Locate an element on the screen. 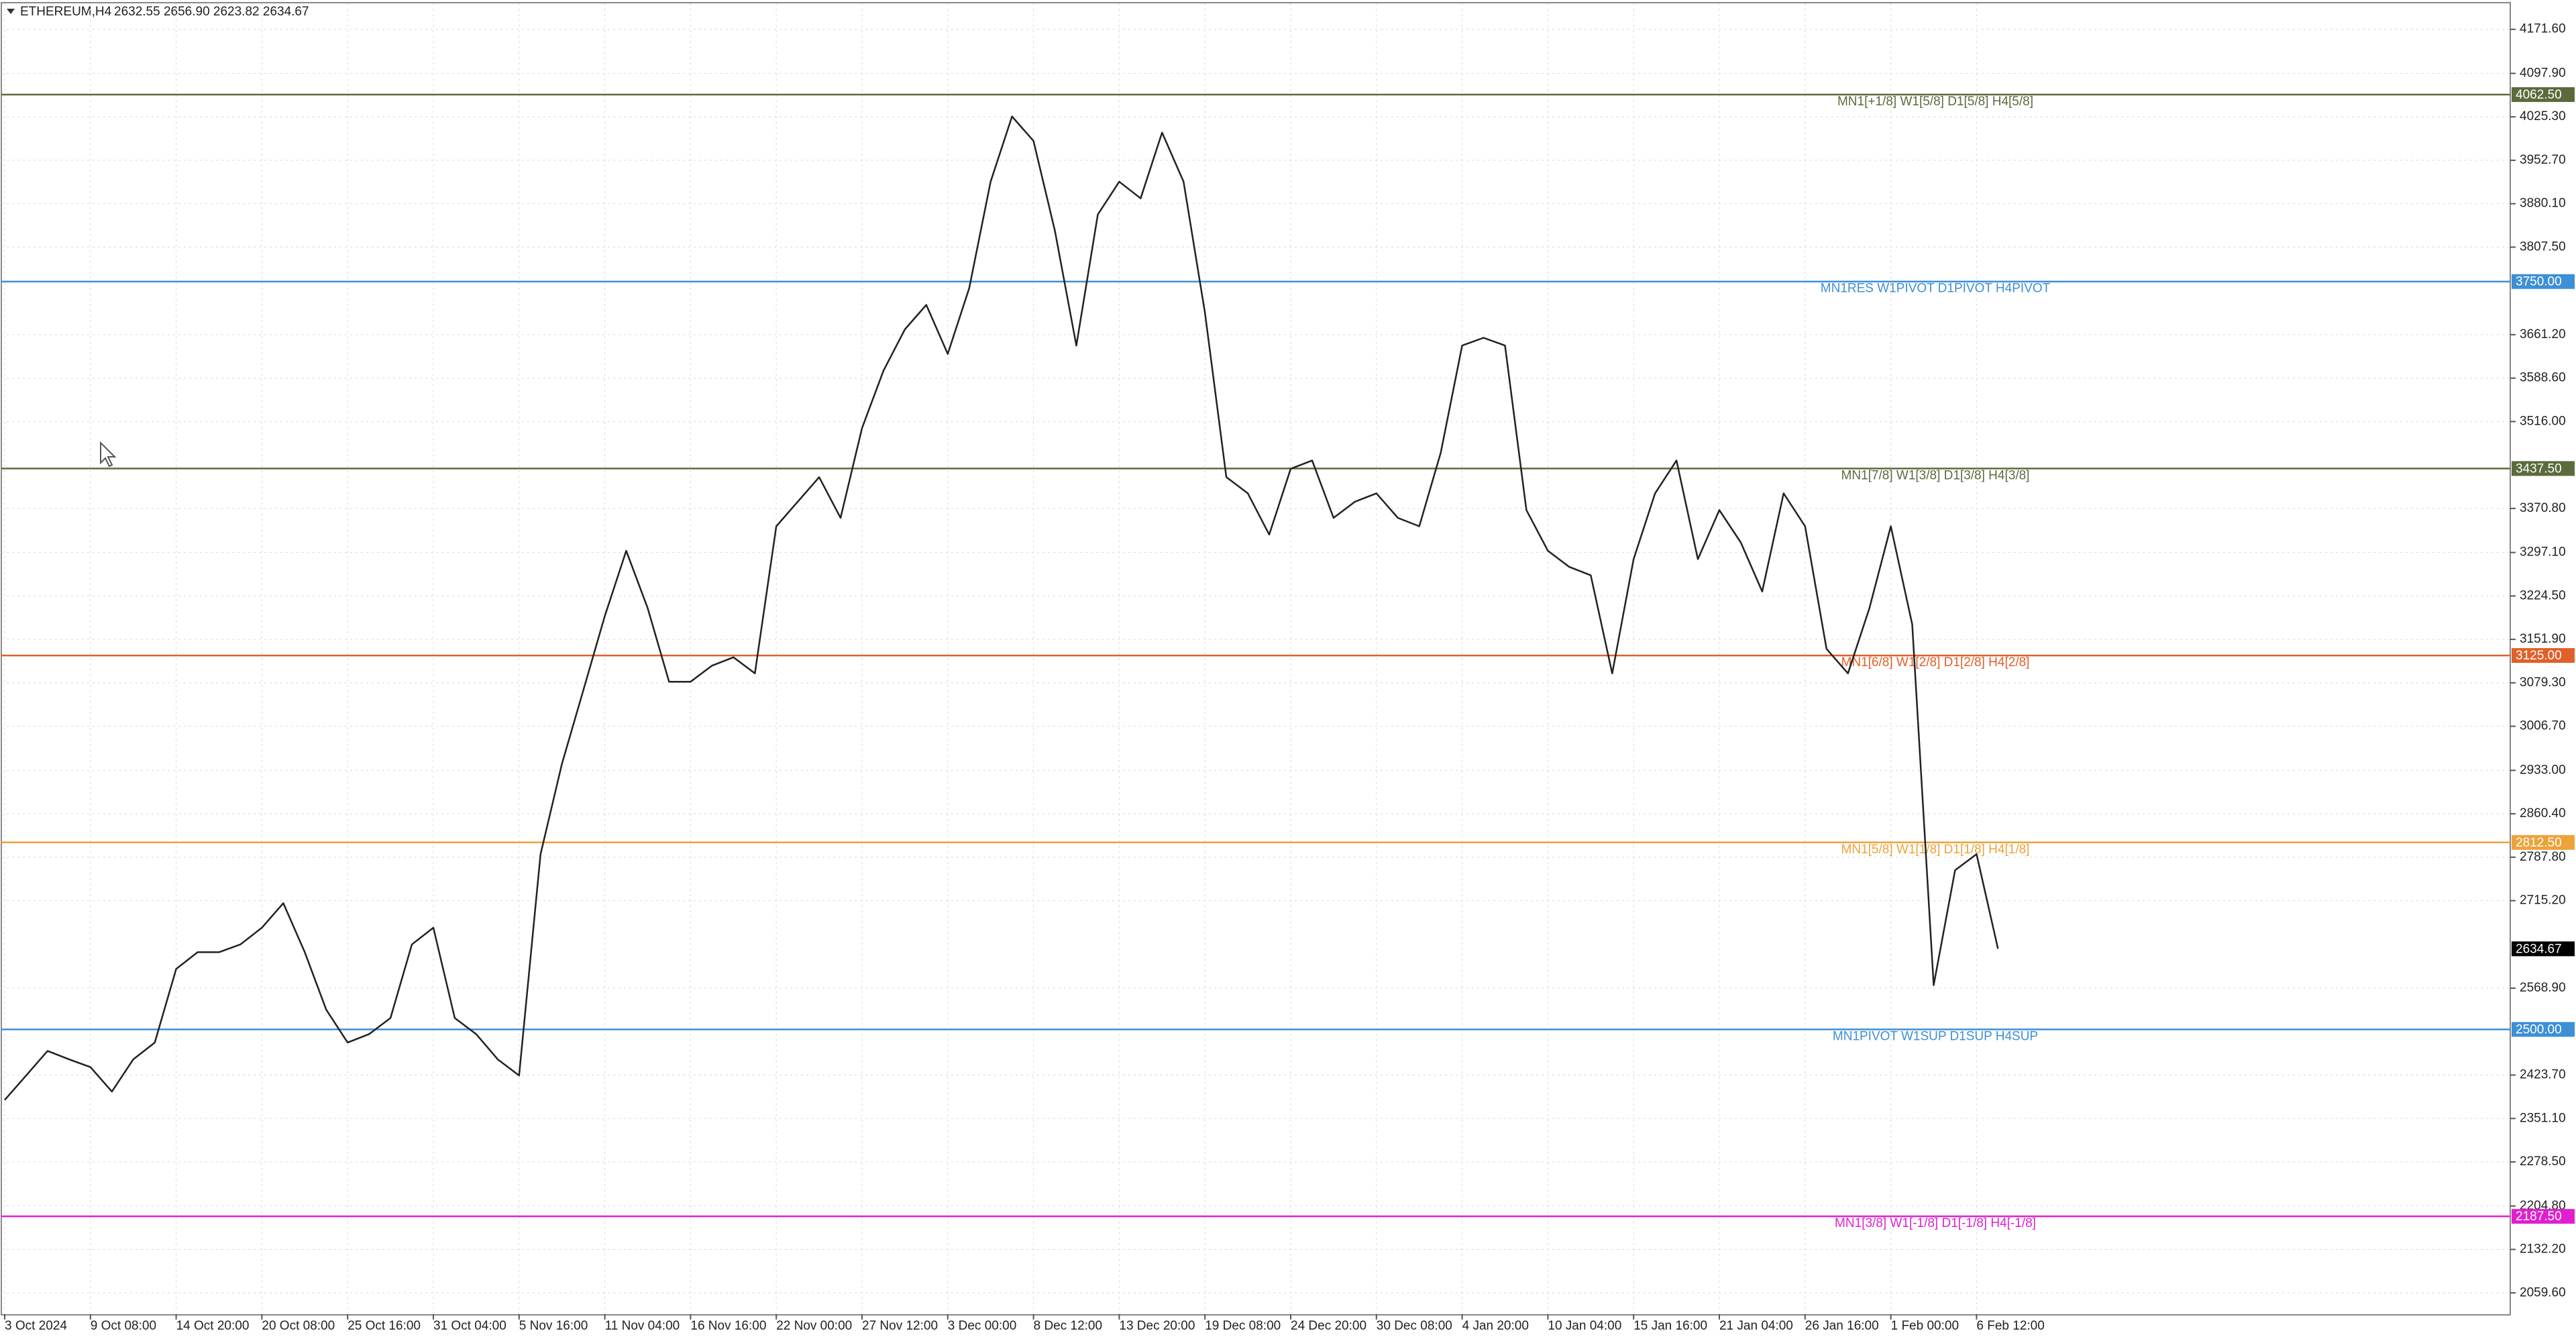  y-tick-label: 3516.00 is located at coordinates (2543, 421).